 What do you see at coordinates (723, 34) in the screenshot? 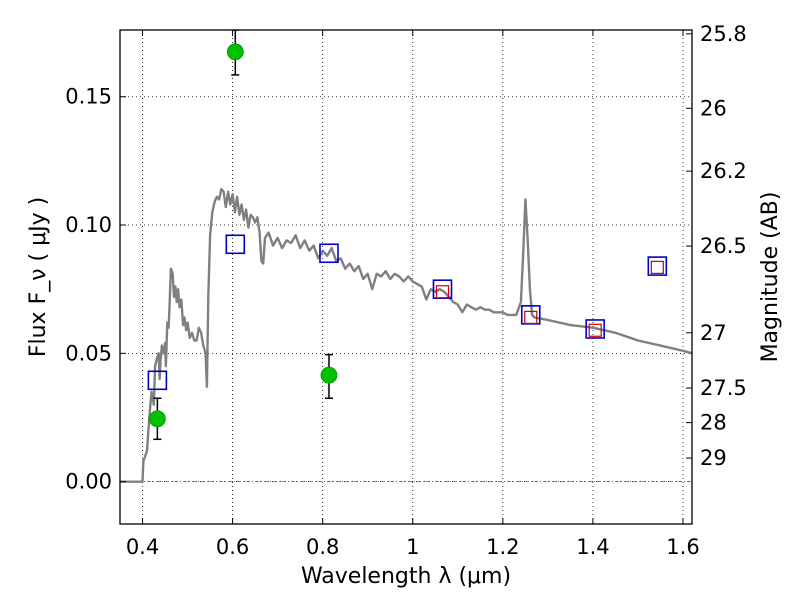
I see `y-right-tick-label: 25.8` at bounding box center [723, 34].